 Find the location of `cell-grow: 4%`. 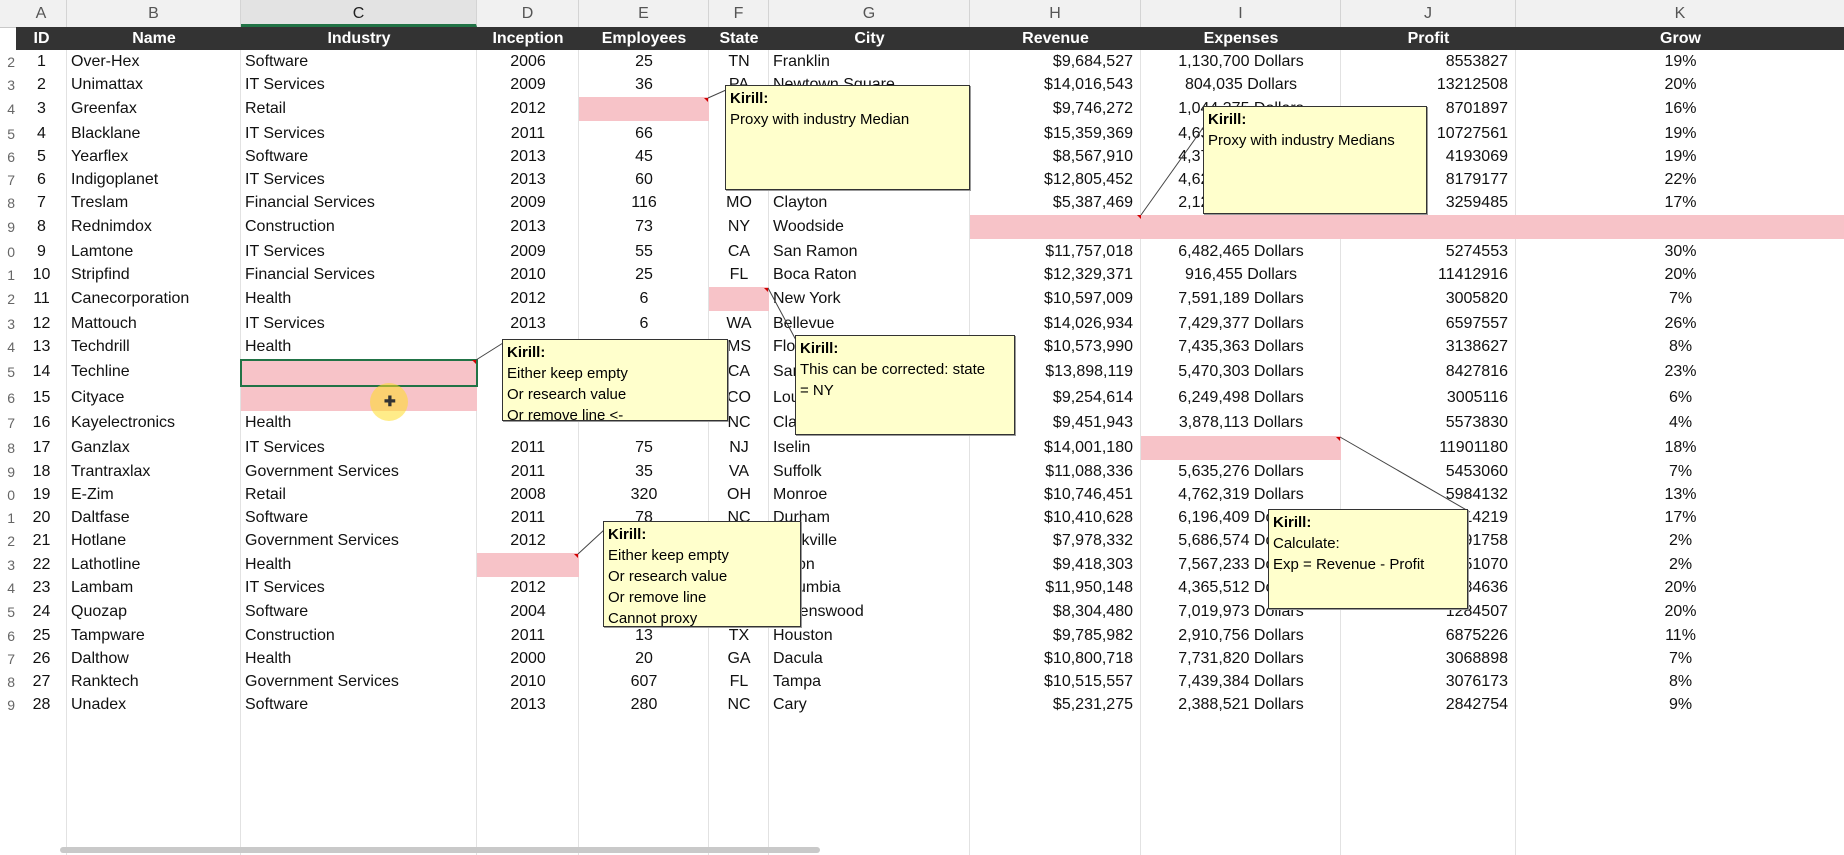

cell-grow: 4% is located at coordinates (1680, 422).